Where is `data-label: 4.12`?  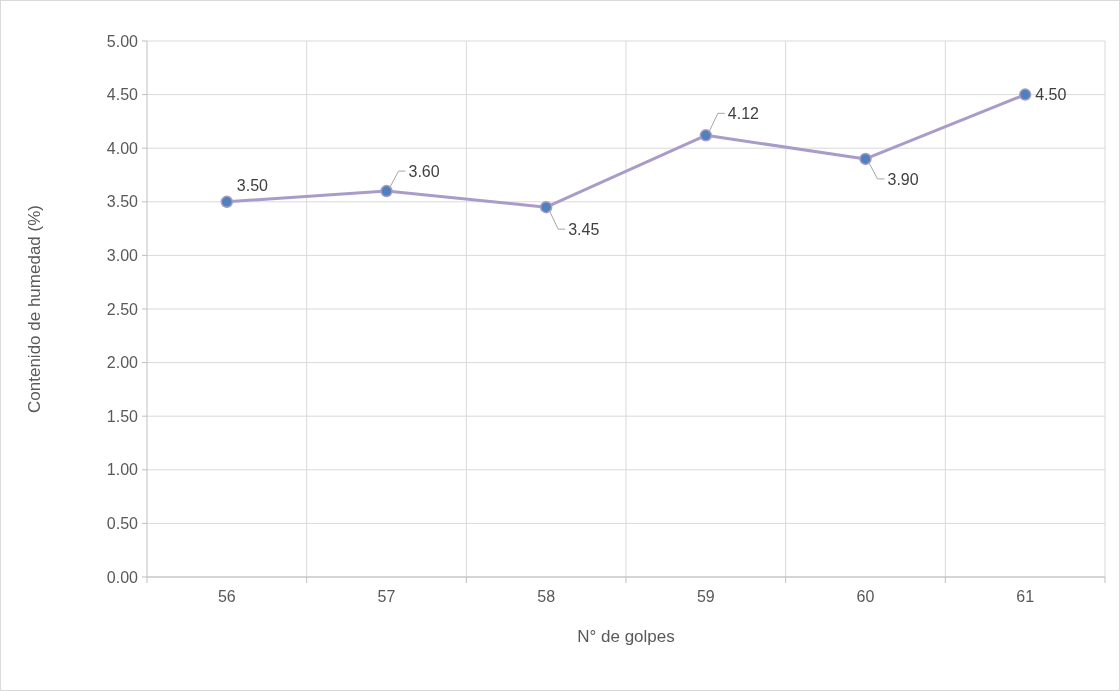
data-label: 4.12 is located at coordinates (743, 113).